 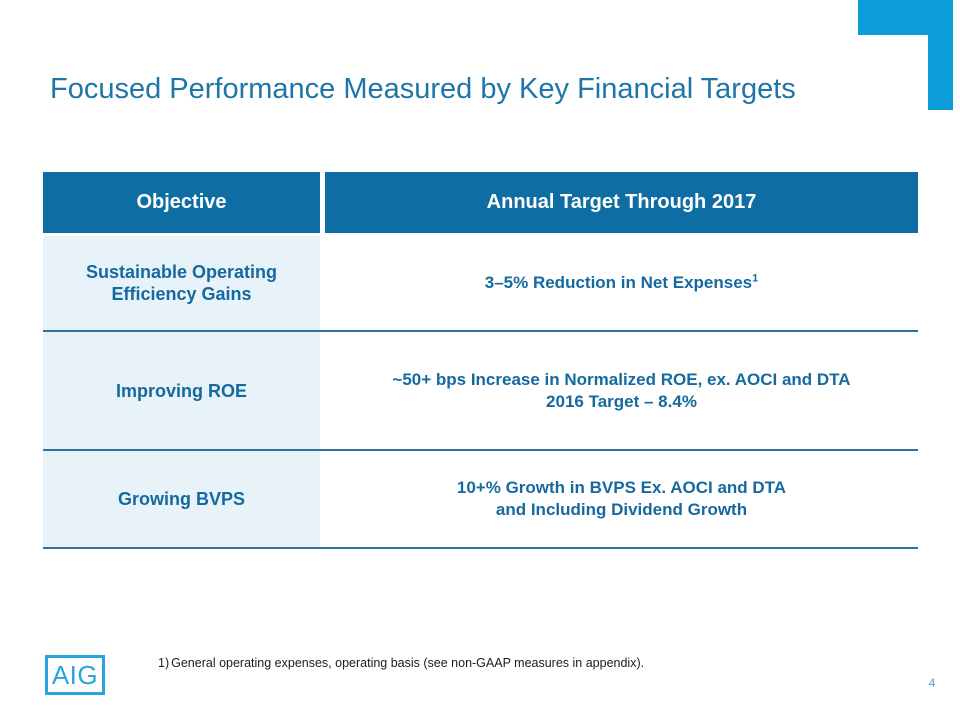 I want to click on table-header-objective: Objective, so click(x=181, y=202).